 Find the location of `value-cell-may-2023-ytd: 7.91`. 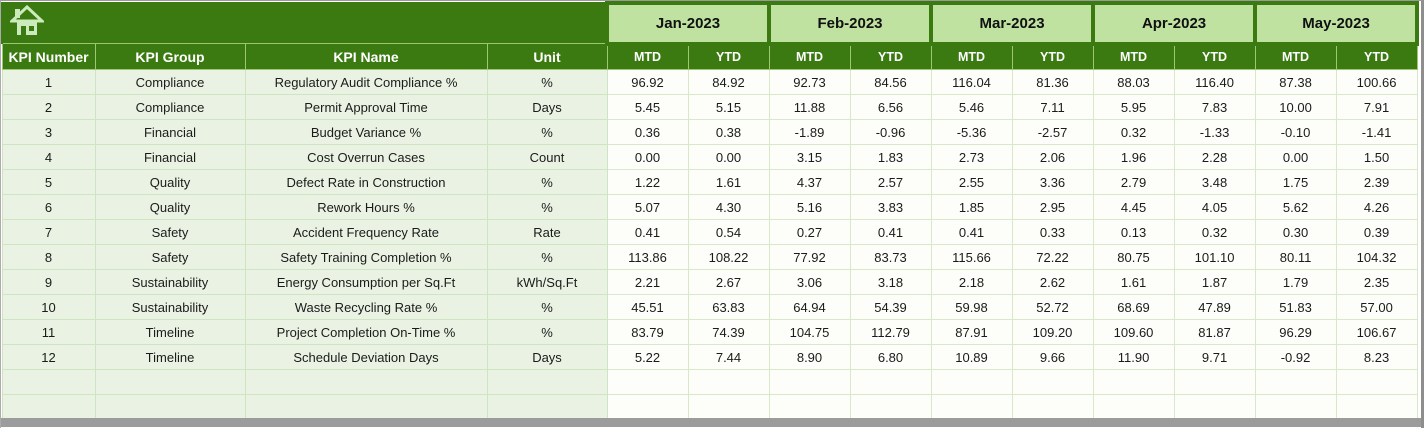

value-cell-may-2023-ytd: 7.91 is located at coordinates (1376, 107).